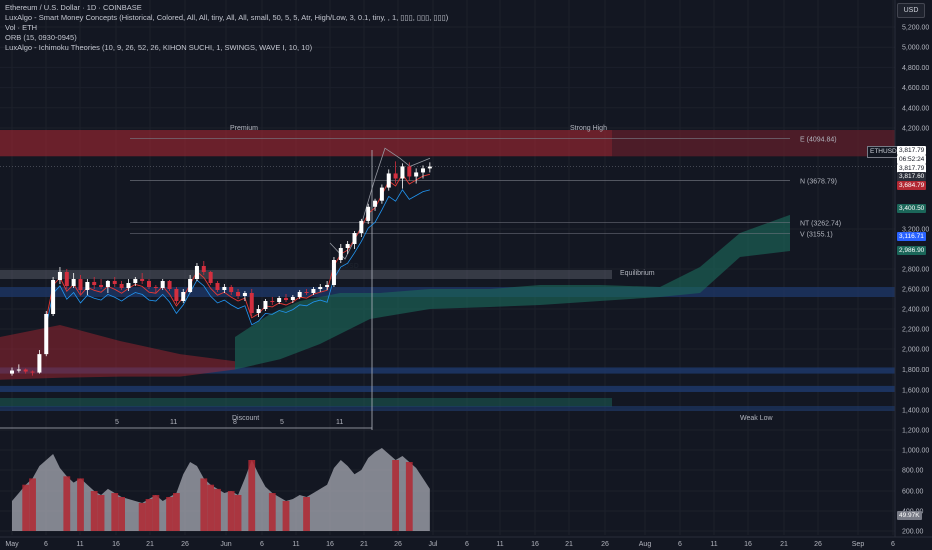  I want to click on symbol-price-tag: ETHUSD, so click(883, 152).